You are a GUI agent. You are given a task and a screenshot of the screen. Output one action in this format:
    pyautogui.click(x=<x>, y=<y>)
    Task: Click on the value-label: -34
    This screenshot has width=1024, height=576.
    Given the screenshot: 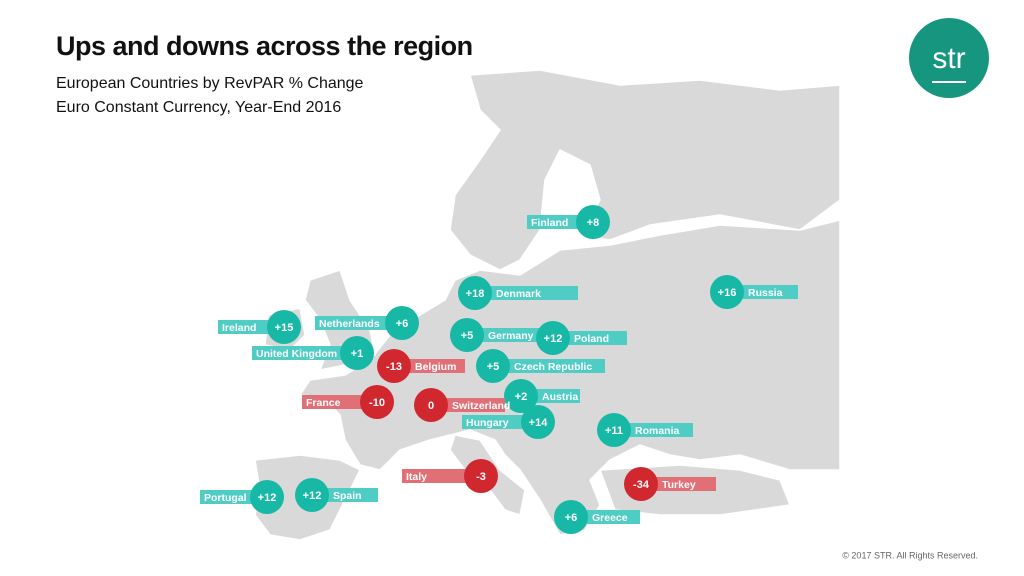 What is the action you would take?
    pyautogui.click(x=641, y=485)
    